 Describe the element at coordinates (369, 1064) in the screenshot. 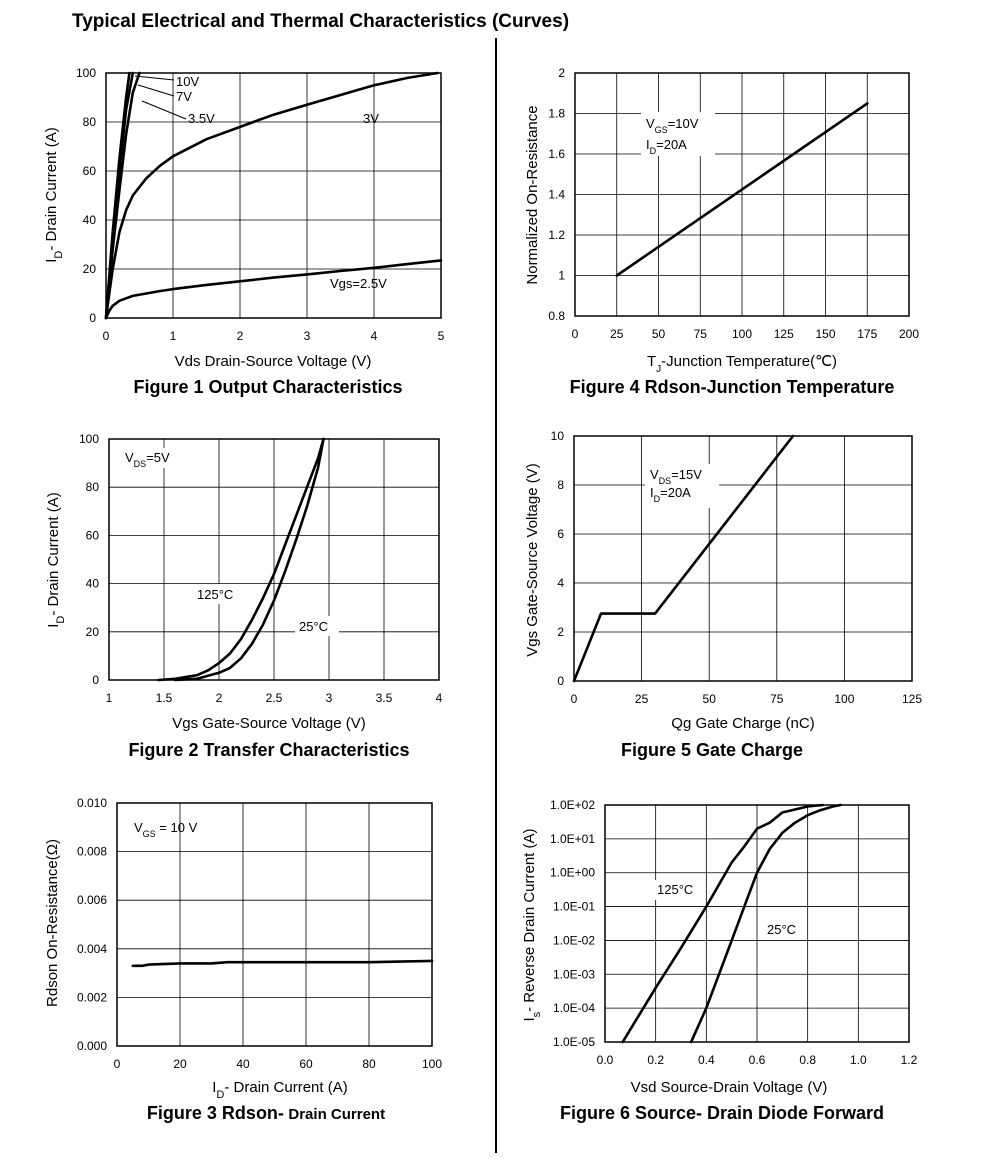

I see `x-tick-label: 80` at that location.